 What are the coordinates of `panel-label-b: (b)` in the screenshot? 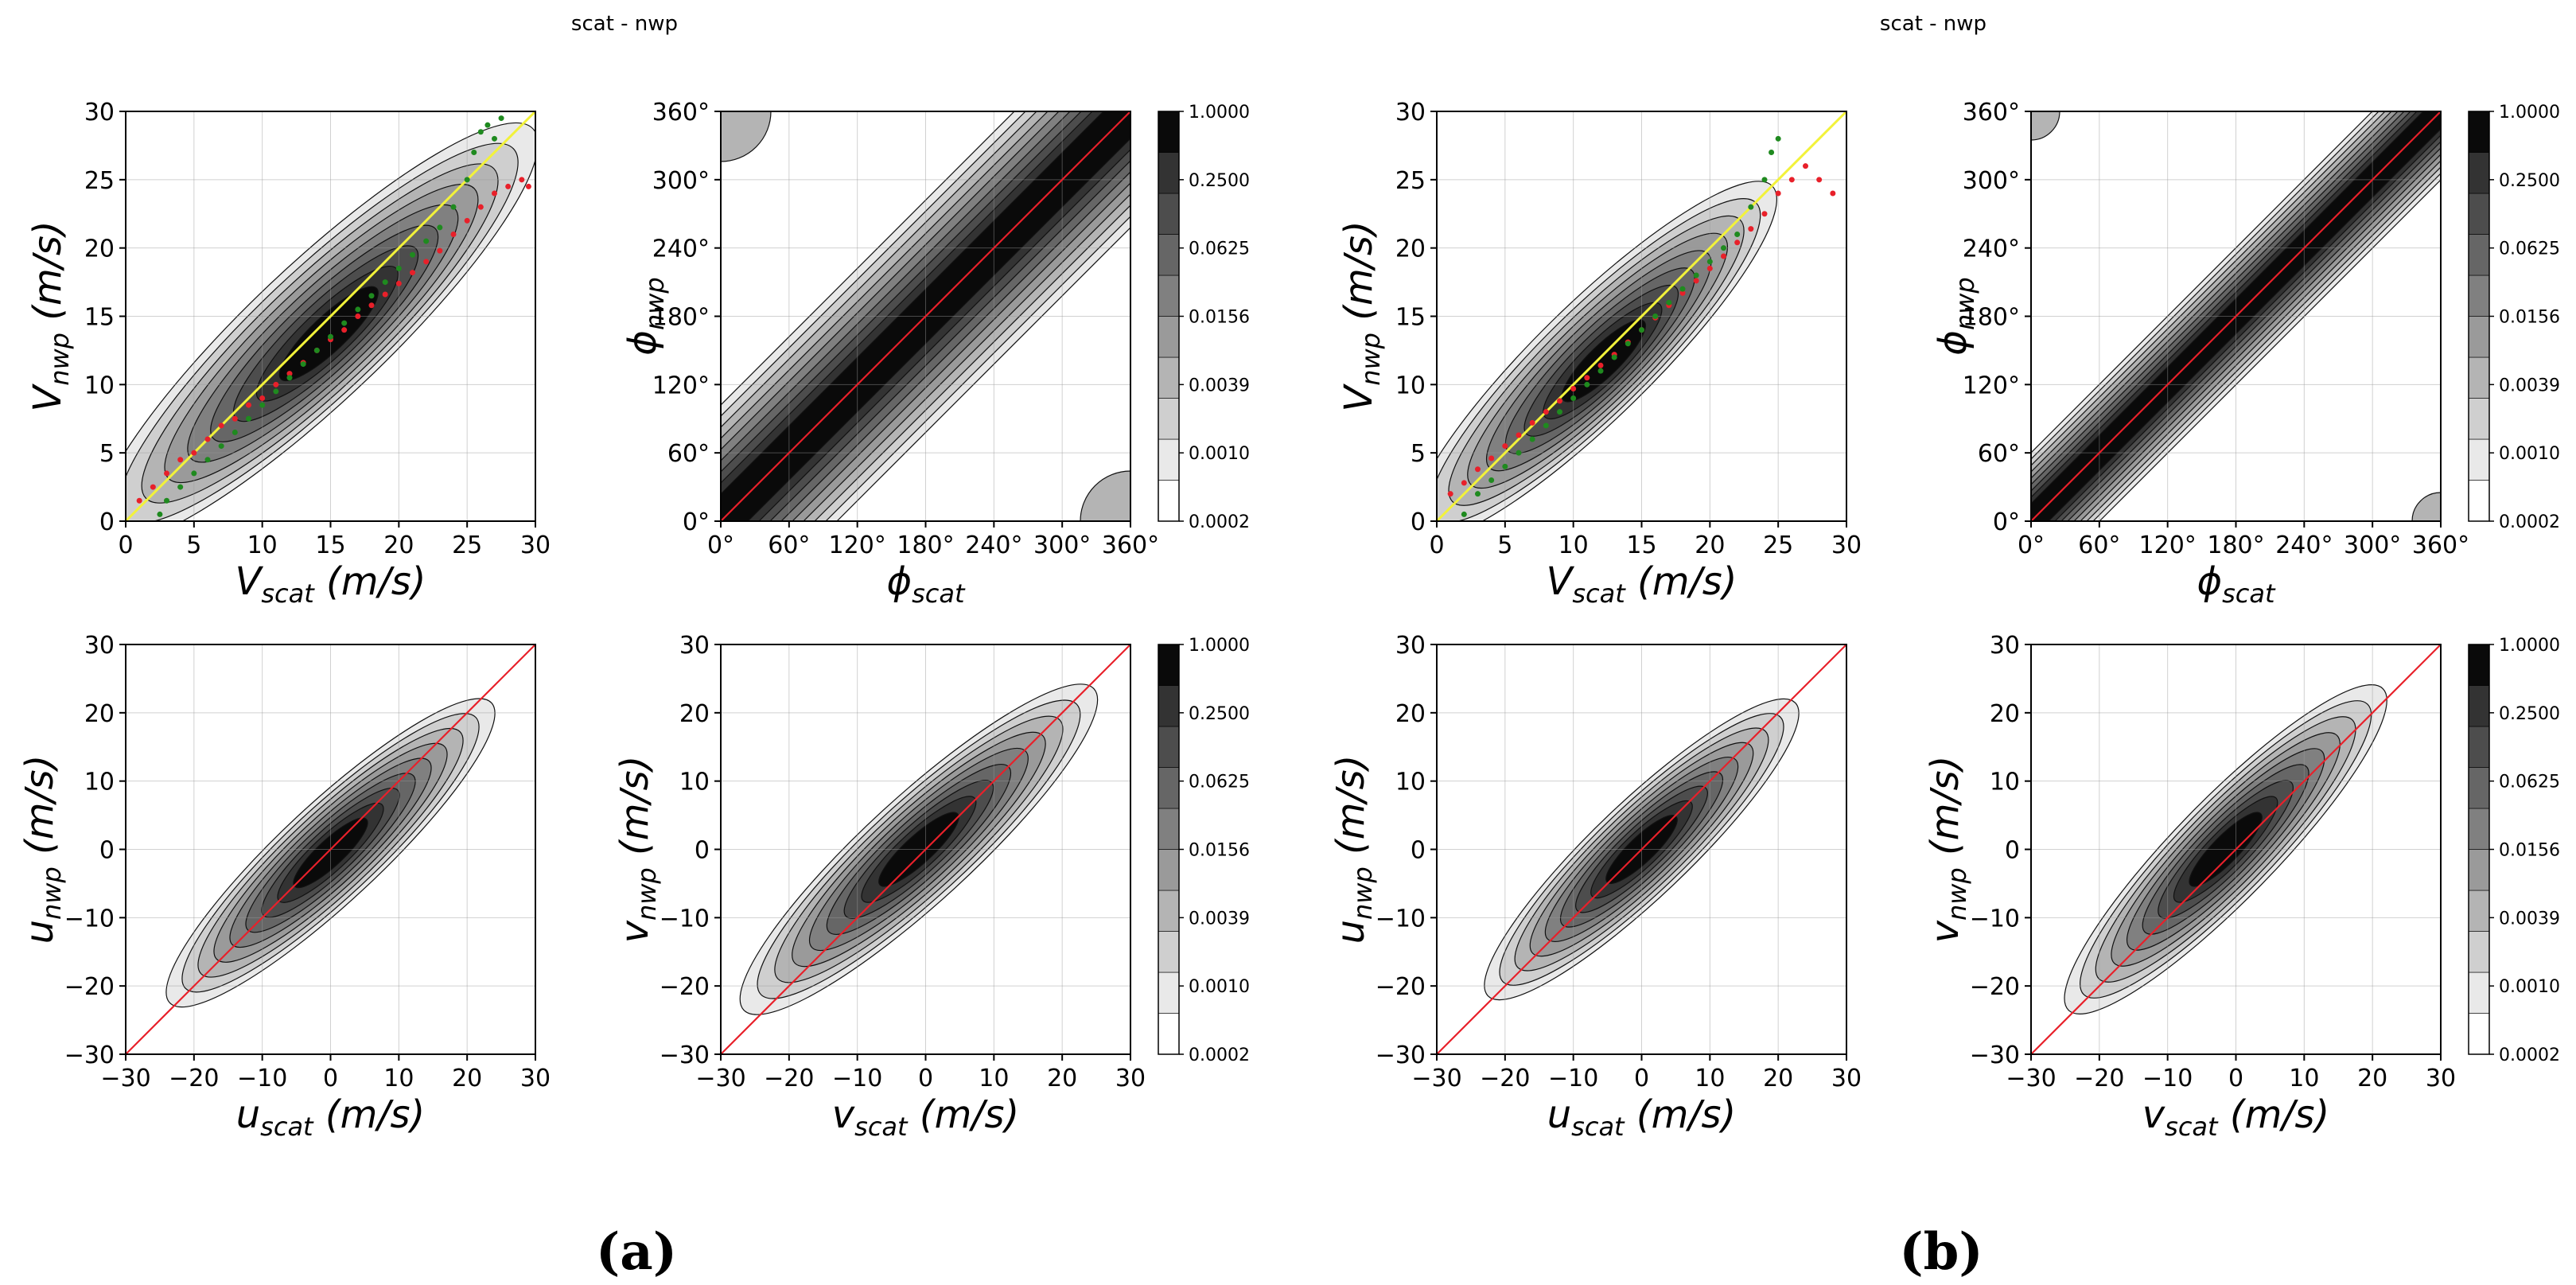 It's located at (1941, 1252).